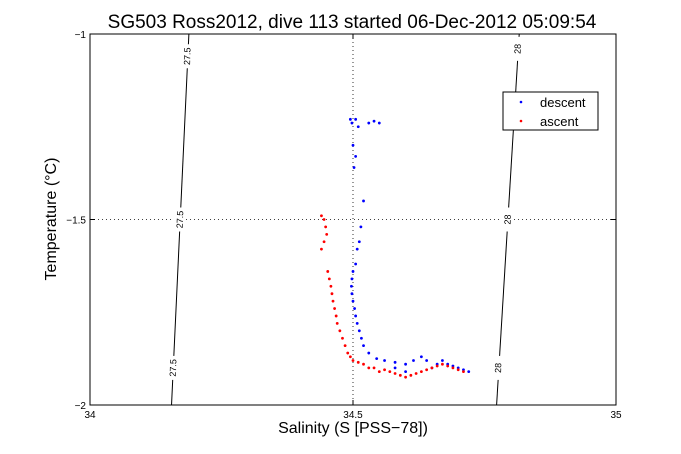 The image size is (681, 454). What do you see at coordinates (81, 35) in the screenshot?
I see `y-tick-label: −1` at bounding box center [81, 35].